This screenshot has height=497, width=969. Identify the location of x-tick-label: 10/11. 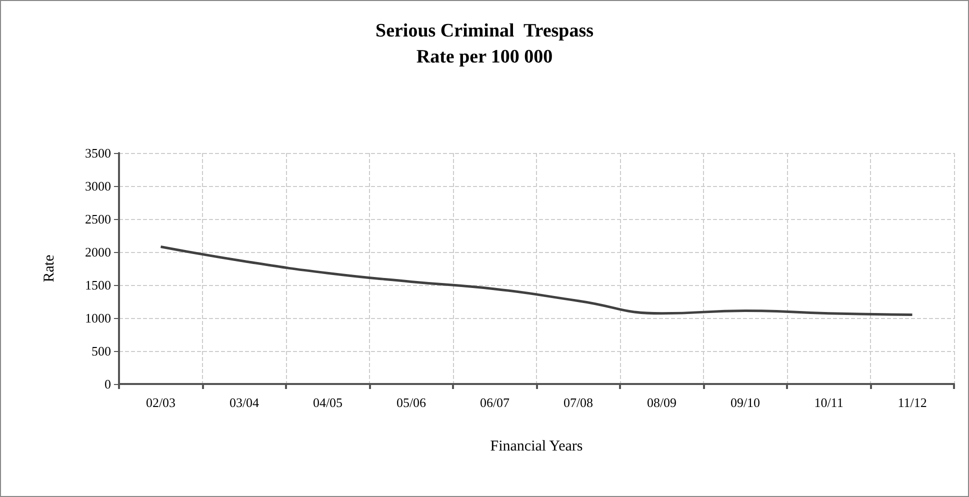
(829, 402).